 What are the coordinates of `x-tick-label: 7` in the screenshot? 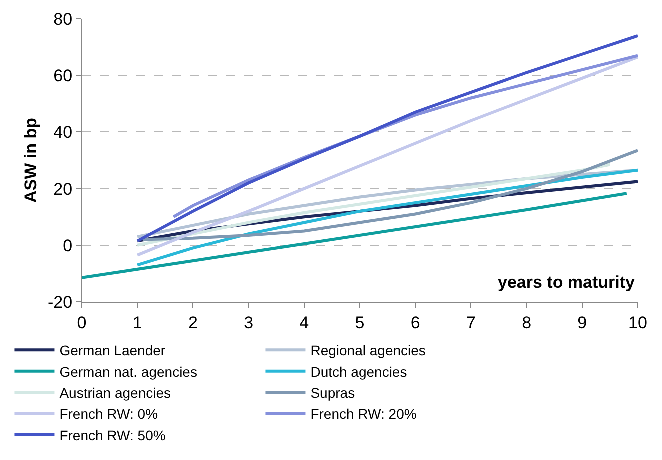 It's located at (471, 322).